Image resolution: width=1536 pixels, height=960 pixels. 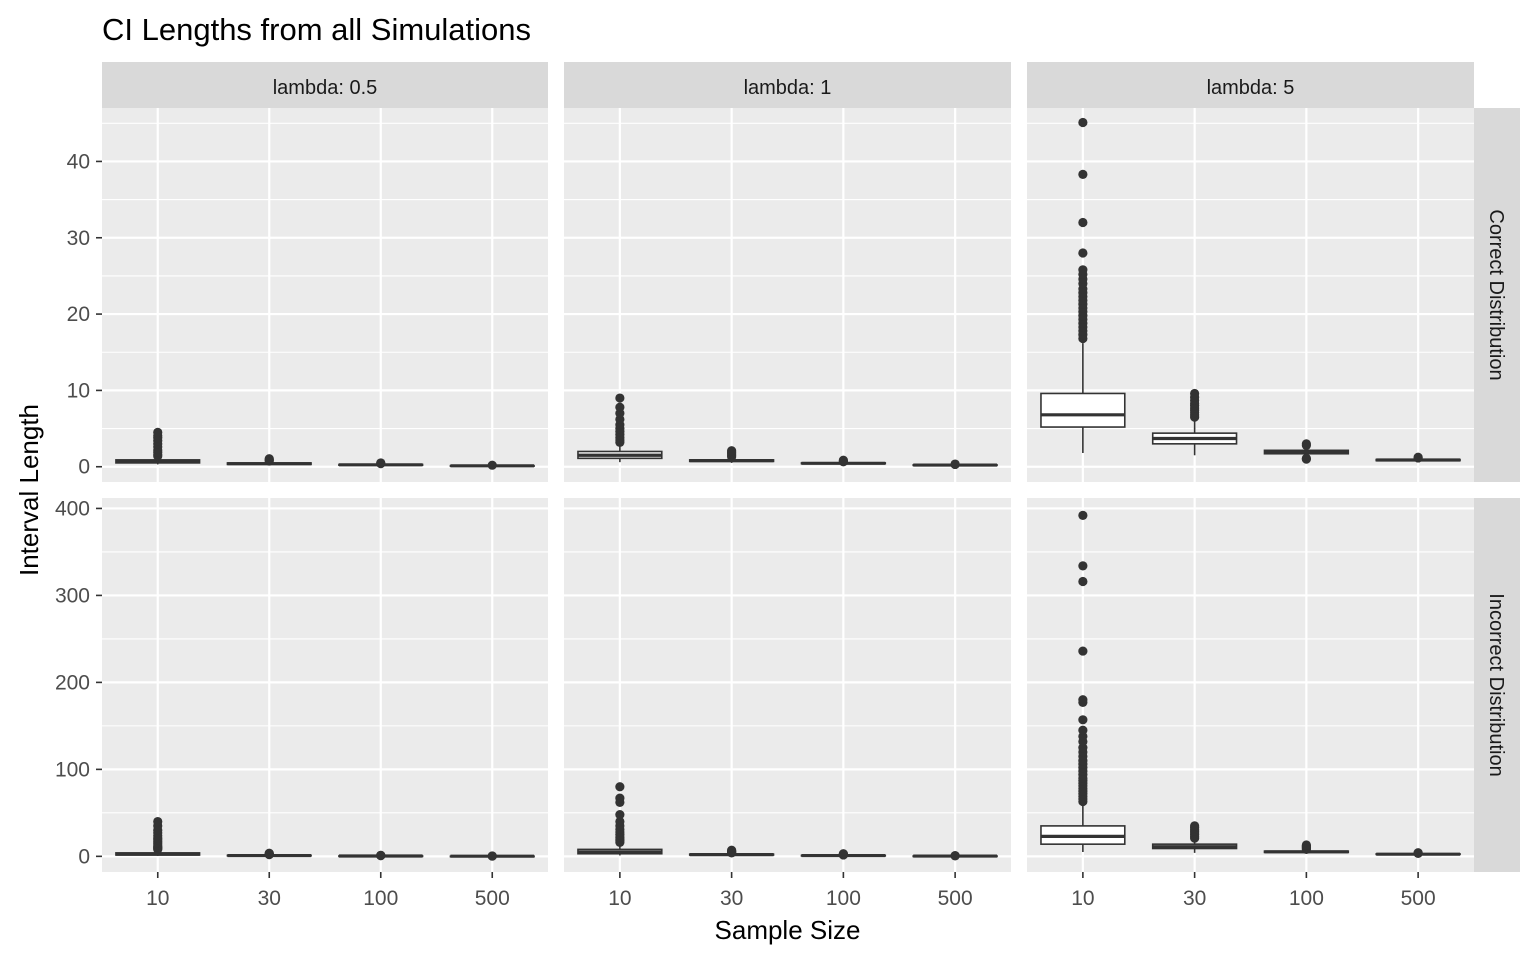 What do you see at coordinates (78, 314) in the screenshot?
I see `y-tick-label: 20` at bounding box center [78, 314].